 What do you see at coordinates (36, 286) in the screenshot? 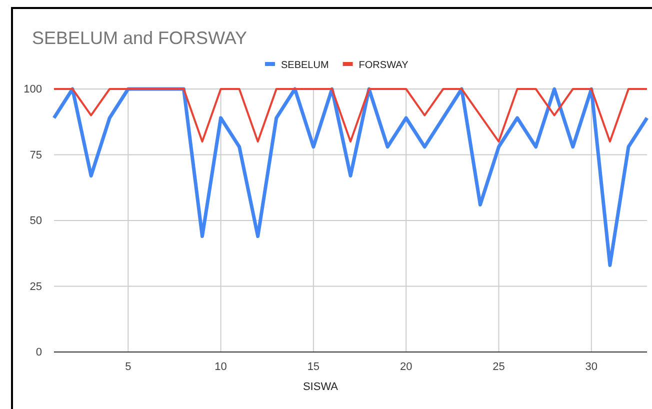
I see `y-tick-label: 25` at bounding box center [36, 286].